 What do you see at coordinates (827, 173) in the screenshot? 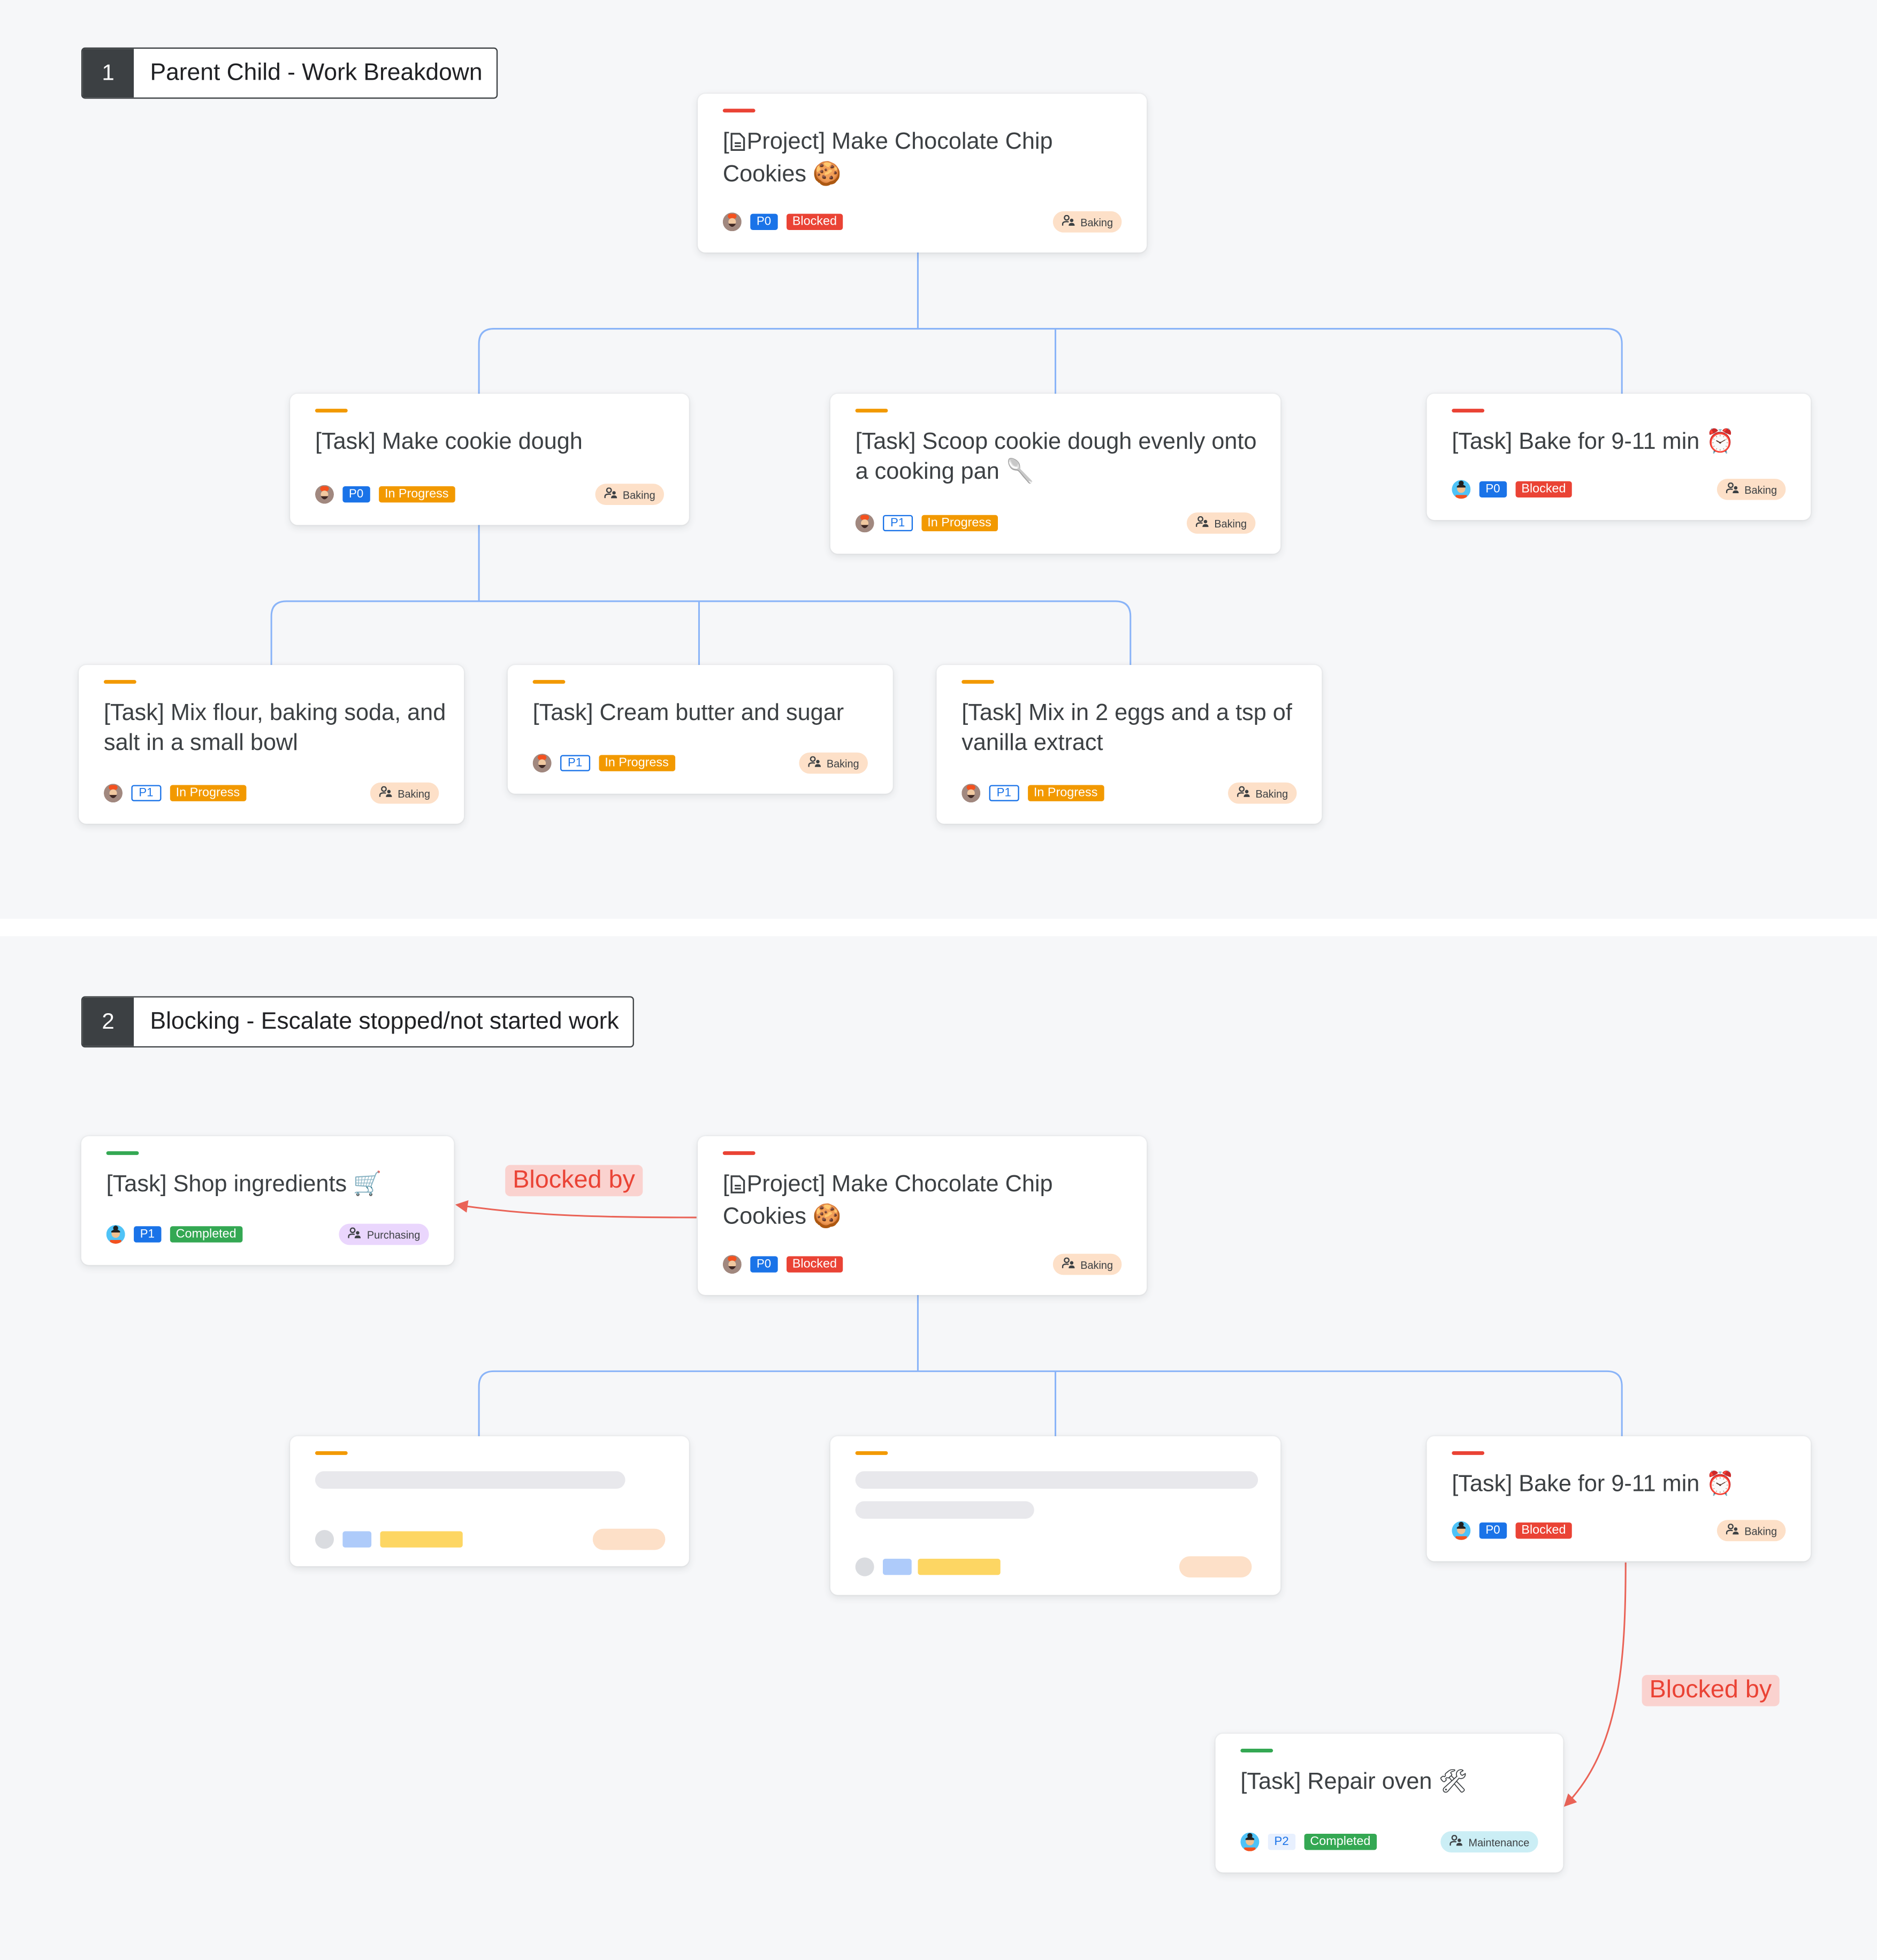
I see `card-emoji: 🍪` at bounding box center [827, 173].